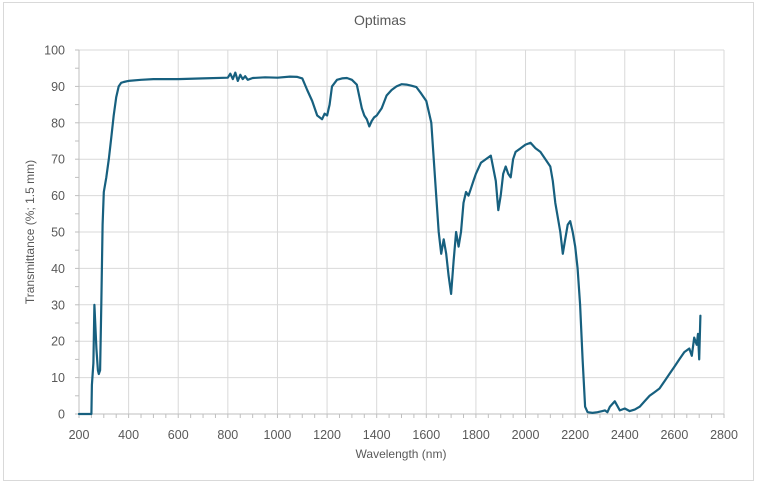 The height and width of the screenshot is (487, 760). I want to click on y-tick-label: 70, so click(58, 160).